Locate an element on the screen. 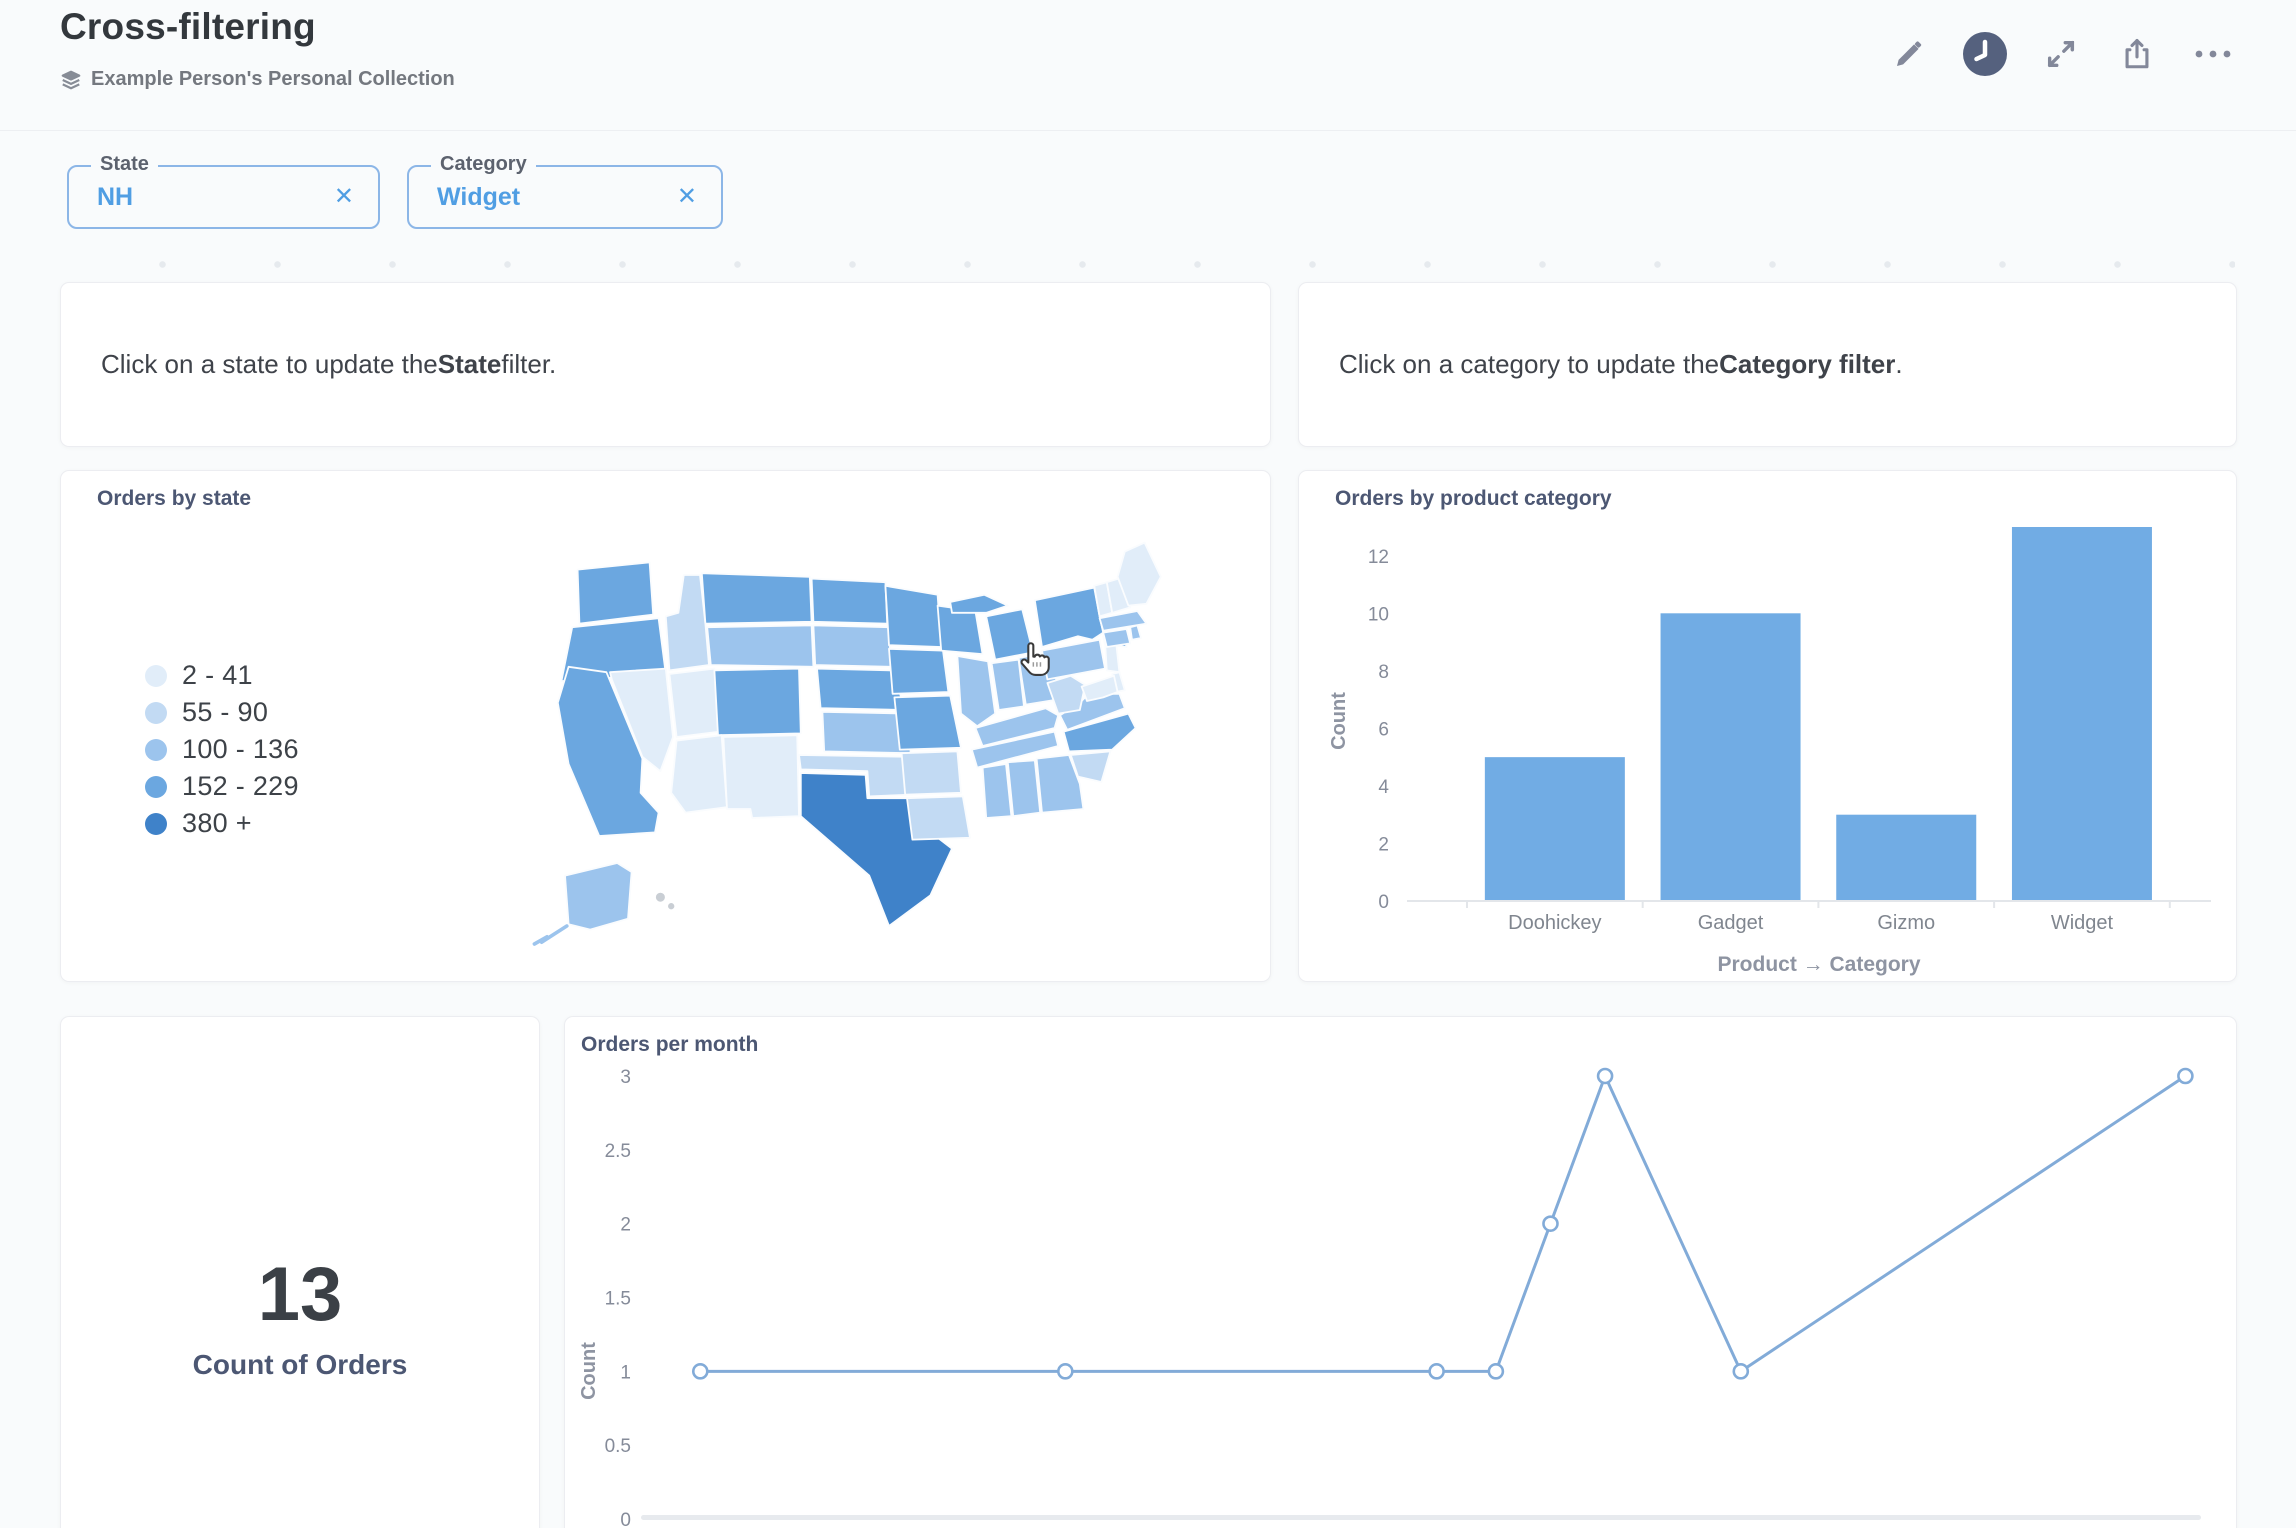  category-filter: Category Widget ✕ is located at coordinates (565, 191).